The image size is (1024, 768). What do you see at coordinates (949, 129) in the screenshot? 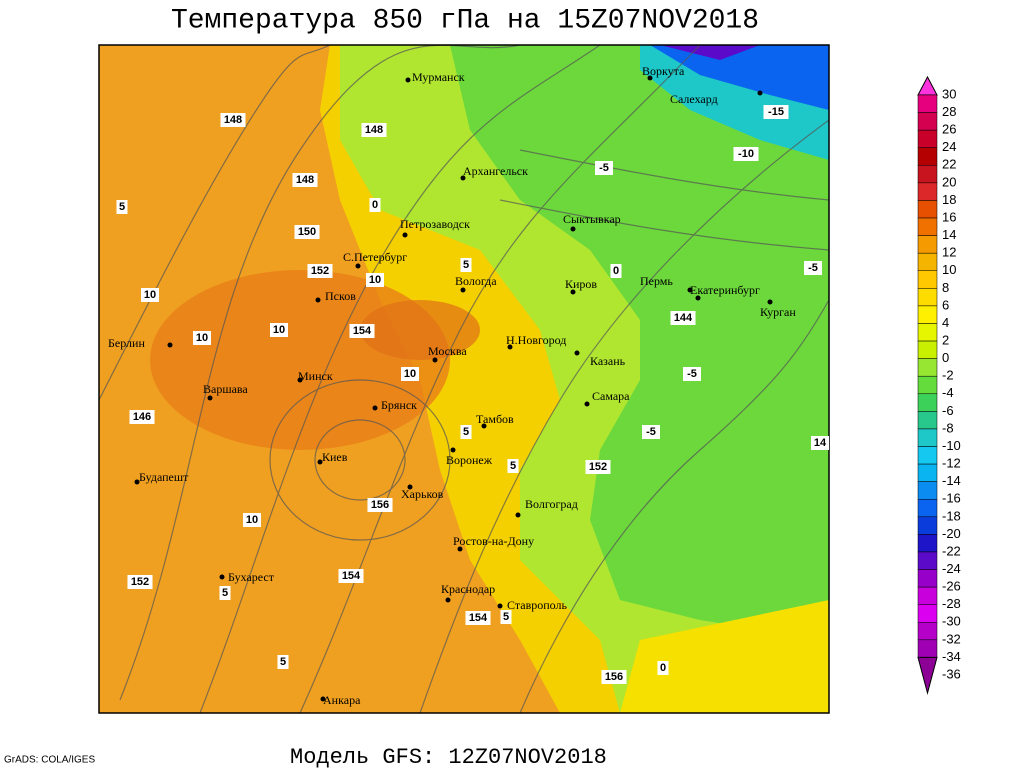
I see `colorbar-label: 26` at bounding box center [949, 129].